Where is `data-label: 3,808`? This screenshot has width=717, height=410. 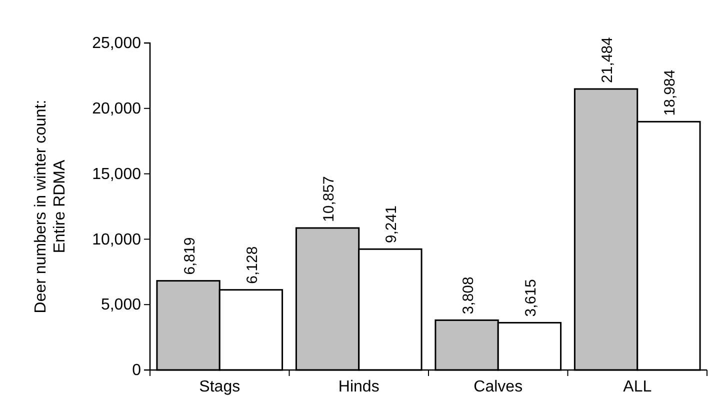 data-label: 3,808 is located at coordinates (468, 295).